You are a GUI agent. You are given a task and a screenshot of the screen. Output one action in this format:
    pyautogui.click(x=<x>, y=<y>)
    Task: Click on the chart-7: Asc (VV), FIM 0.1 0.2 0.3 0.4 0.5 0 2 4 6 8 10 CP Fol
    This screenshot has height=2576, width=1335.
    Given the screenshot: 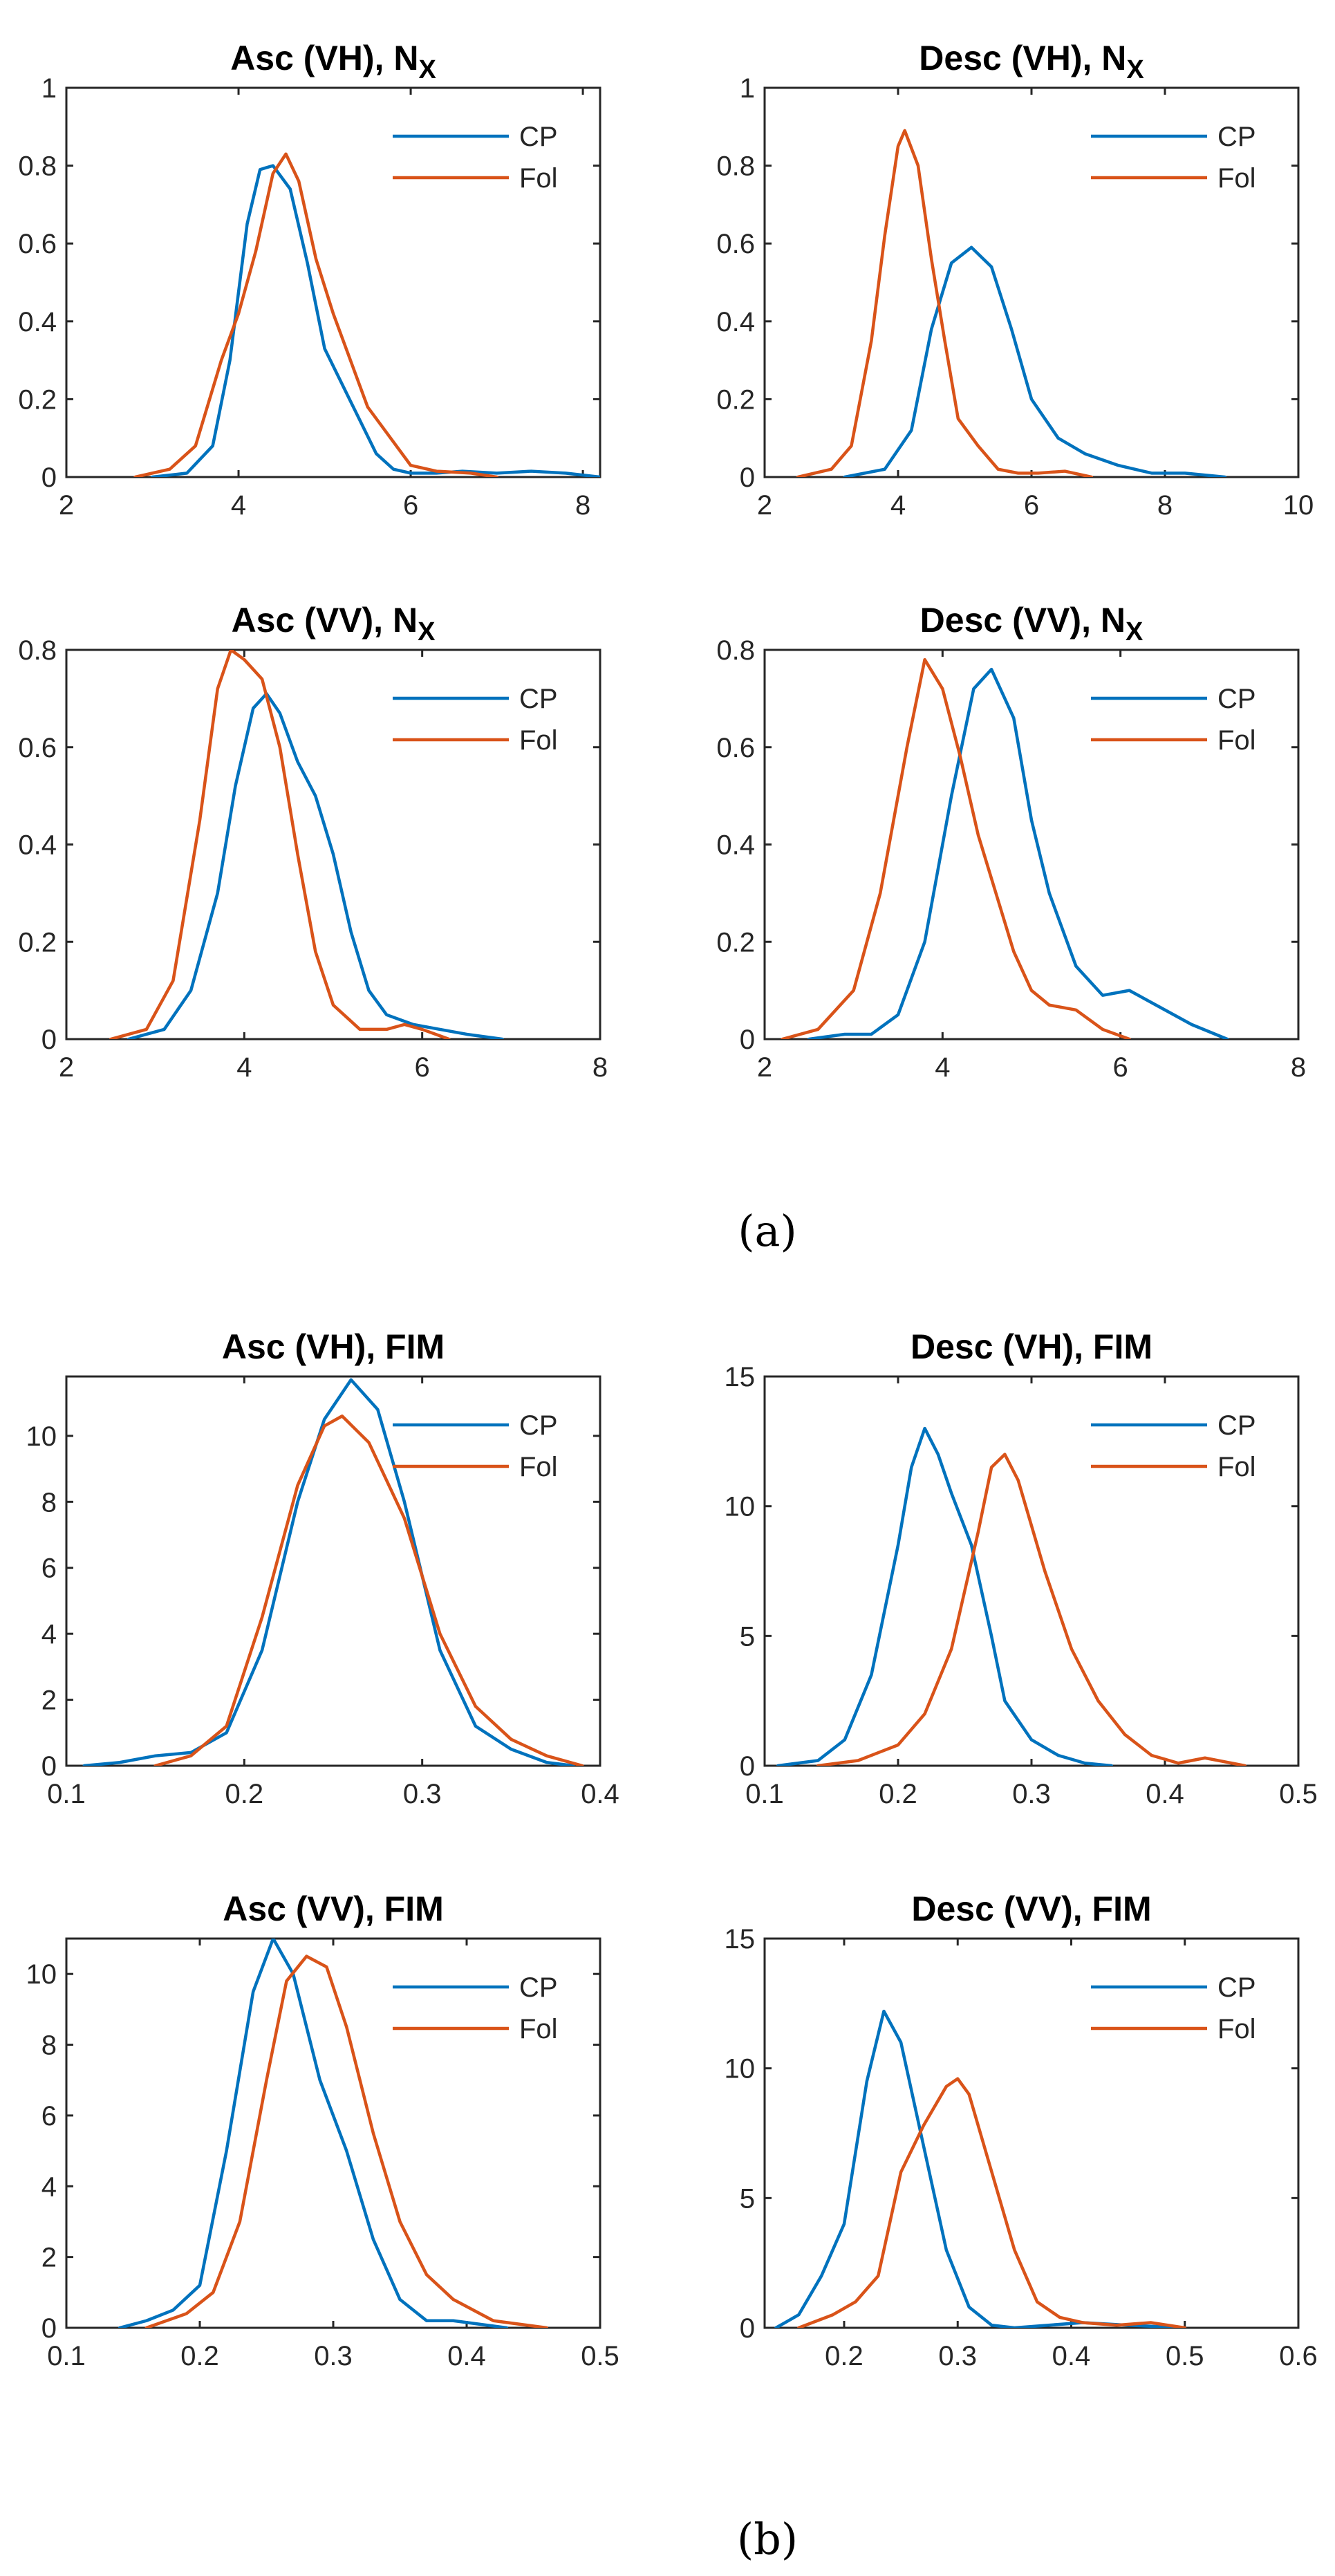 What is the action you would take?
    pyautogui.click(x=322, y=2130)
    